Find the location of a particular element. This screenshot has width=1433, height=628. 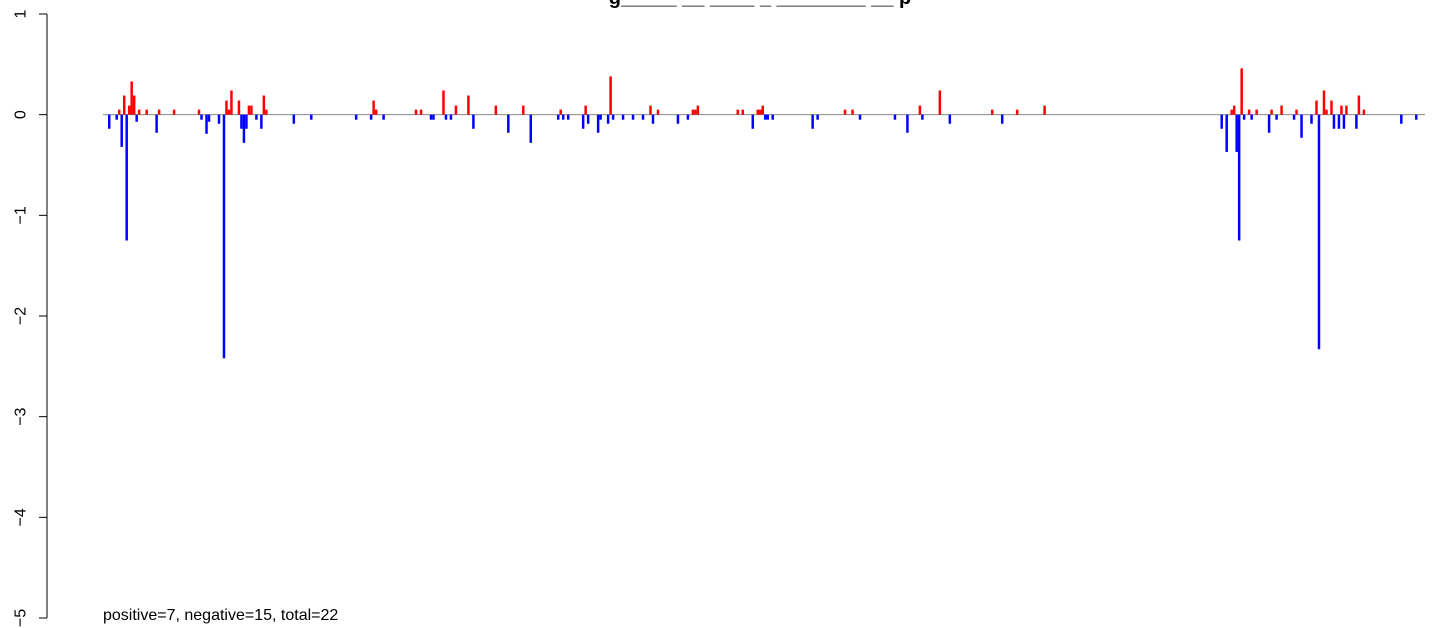

y-tick-label: 0 is located at coordinates (21, 114).